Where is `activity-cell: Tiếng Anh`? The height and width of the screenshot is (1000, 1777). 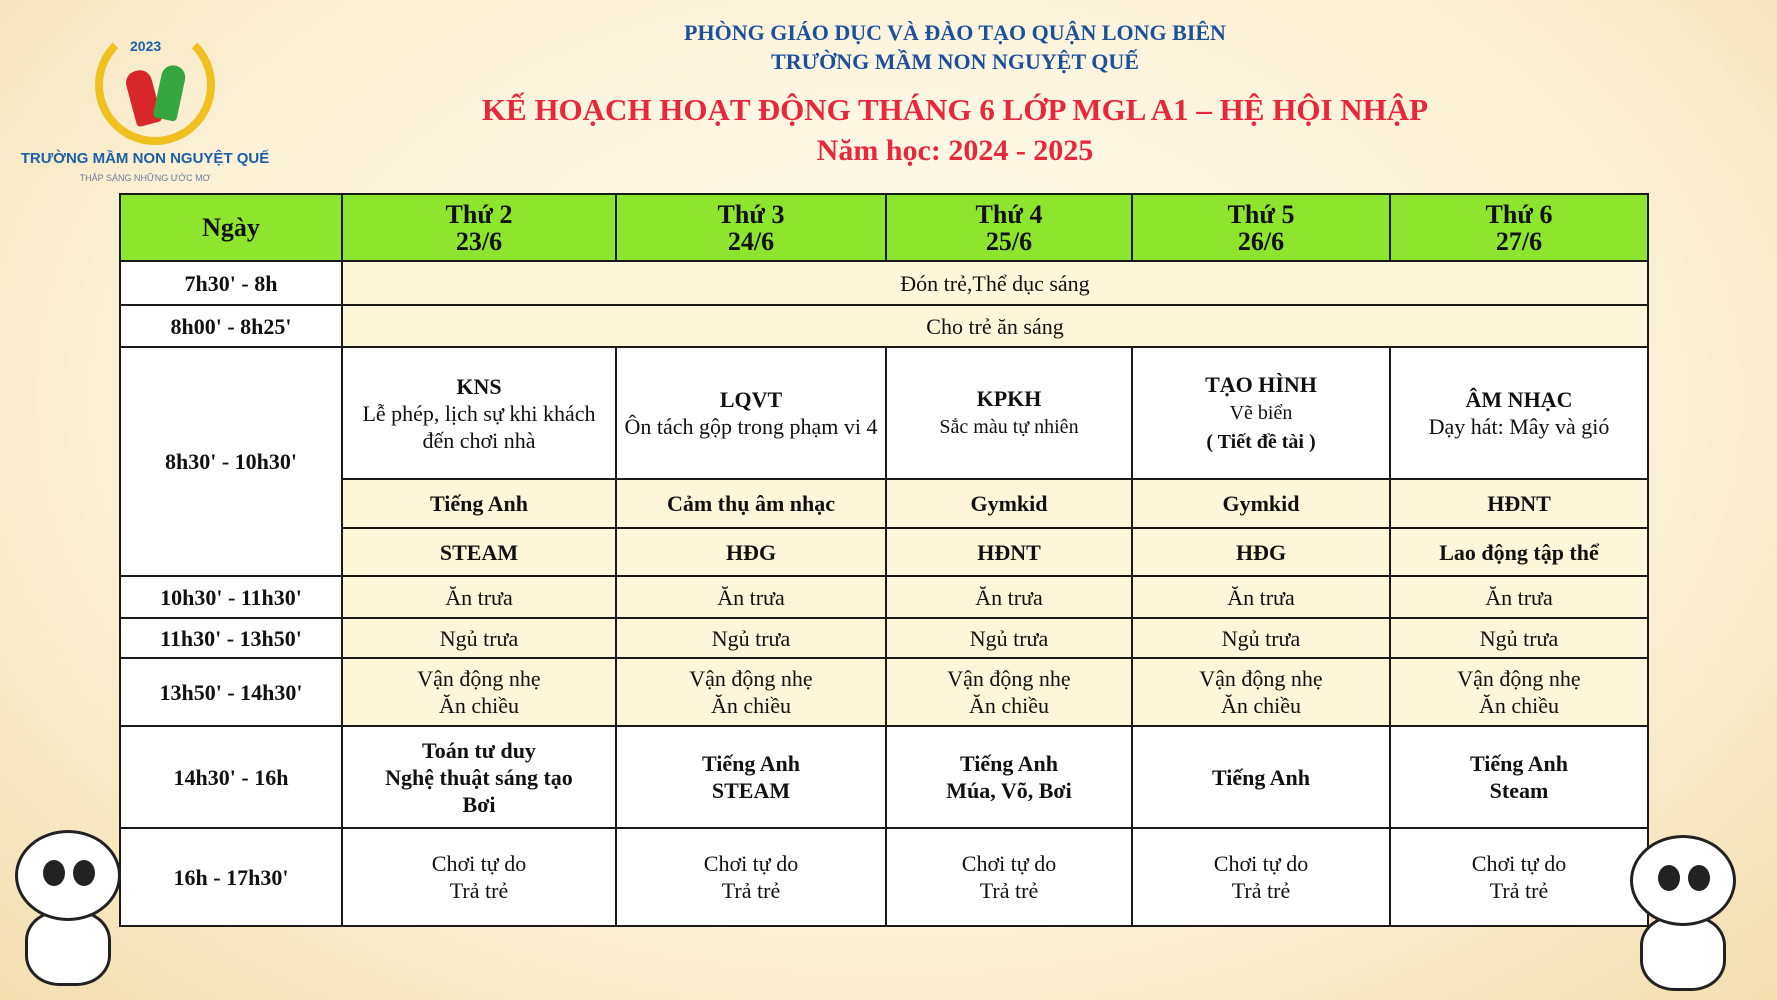 activity-cell: Tiếng Anh is located at coordinates (479, 503).